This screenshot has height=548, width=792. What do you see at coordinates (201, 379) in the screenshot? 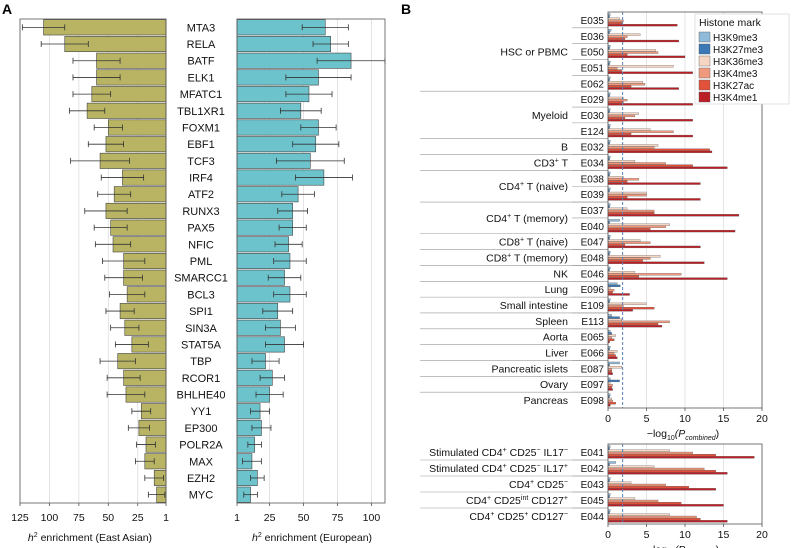
I see `category-label: RCOR1` at bounding box center [201, 379].